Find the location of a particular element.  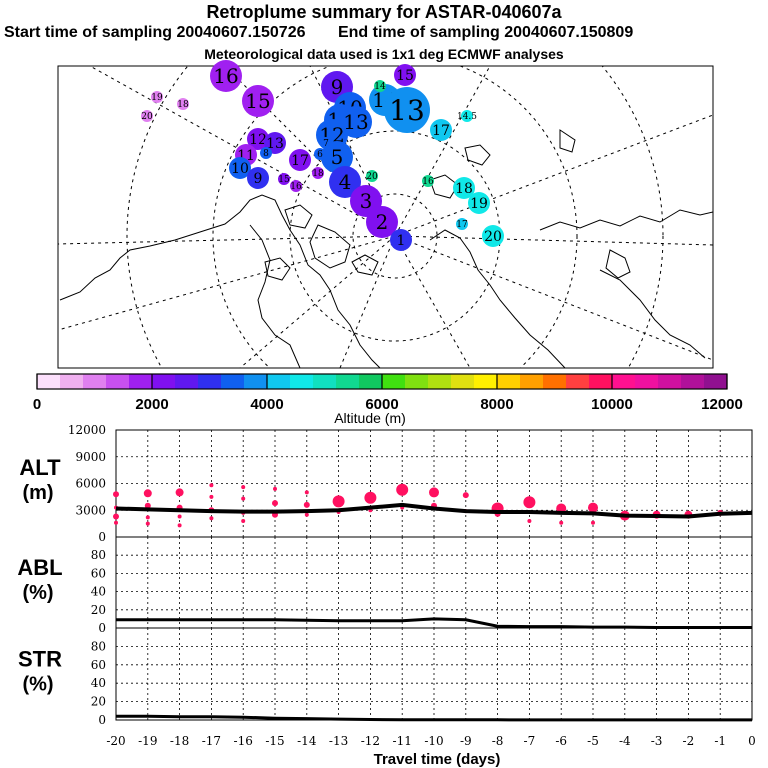

colorbar-tick-label: 2000 is located at coordinates (151, 404).